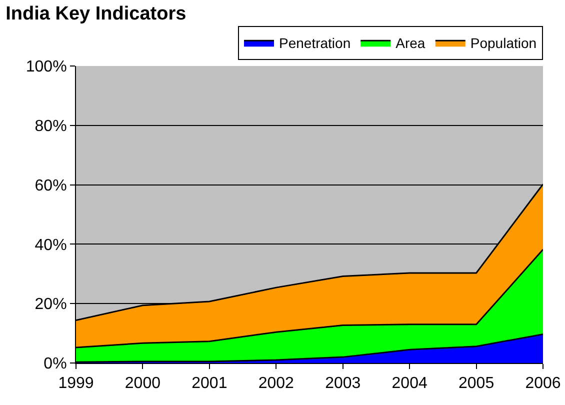 The height and width of the screenshot is (405, 565). What do you see at coordinates (50, 185) in the screenshot?
I see `y-tick-label: 60%` at bounding box center [50, 185].